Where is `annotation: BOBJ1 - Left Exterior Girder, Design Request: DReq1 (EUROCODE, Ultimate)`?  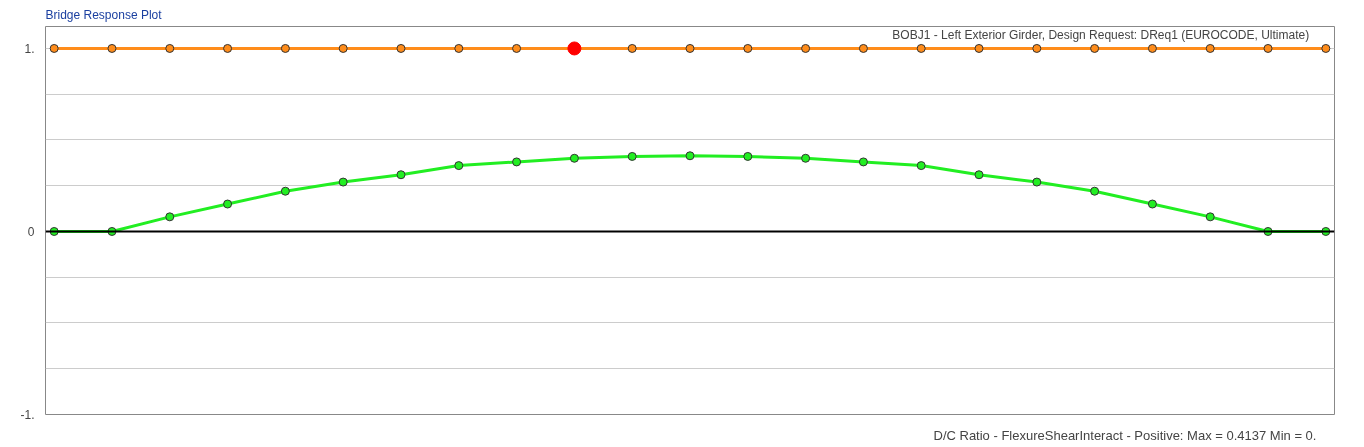 annotation: BOBJ1 - Left Exterior Girder, Design Request: DReq1 (EUROCODE, Ultimate) is located at coordinates (1101, 34).